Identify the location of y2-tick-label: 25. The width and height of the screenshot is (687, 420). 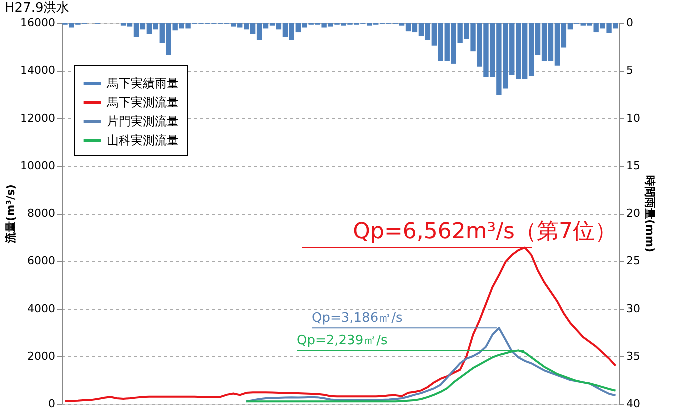
(633, 261).